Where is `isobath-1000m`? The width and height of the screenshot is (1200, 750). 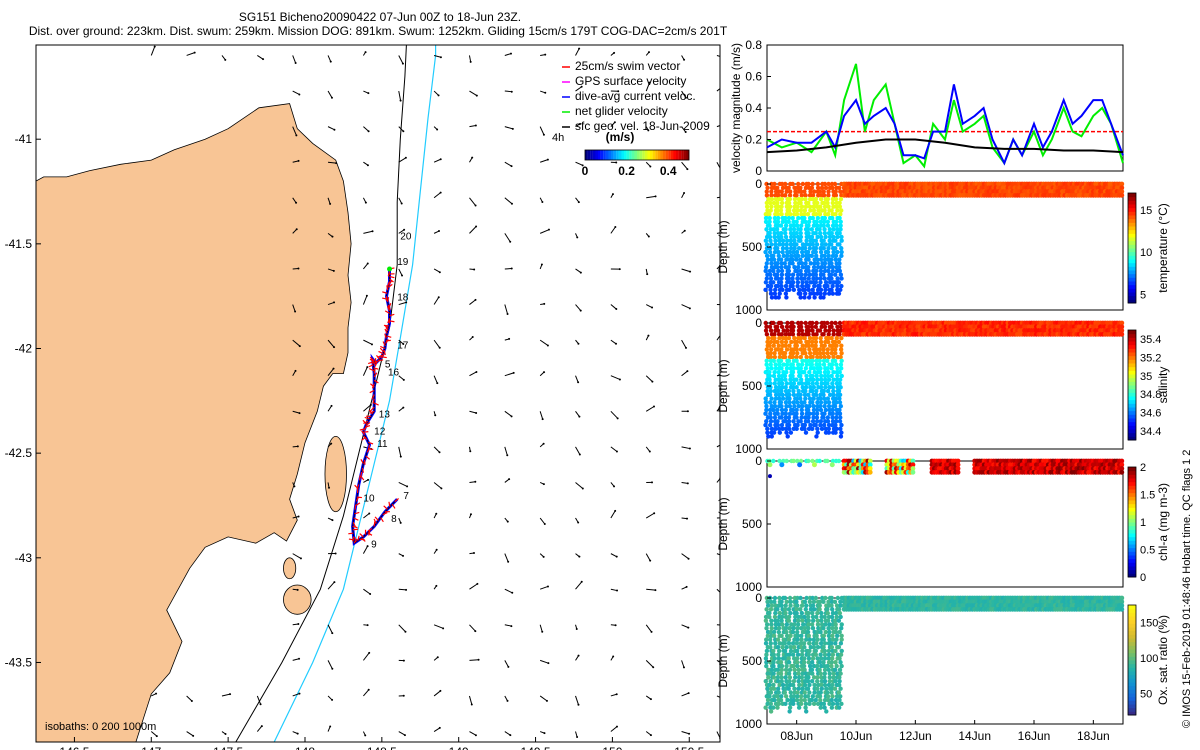
isobath-1000m is located at coordinates (355, 393).